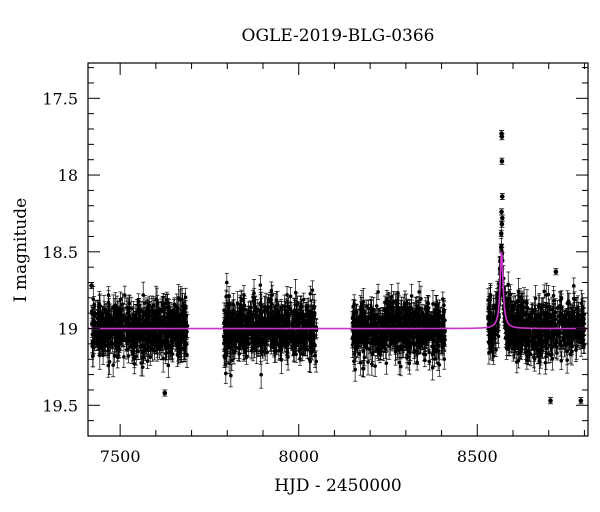  I want to click on chart-title: OGLE-2019-BLG-0366, so click(338, 36).